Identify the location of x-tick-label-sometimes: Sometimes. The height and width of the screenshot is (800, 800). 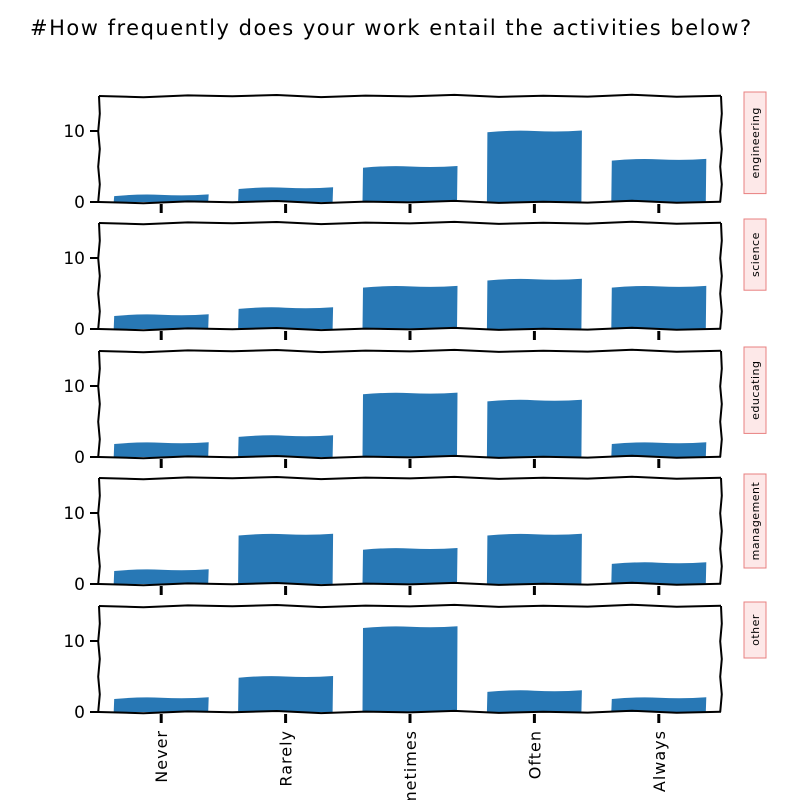
(410, 765).